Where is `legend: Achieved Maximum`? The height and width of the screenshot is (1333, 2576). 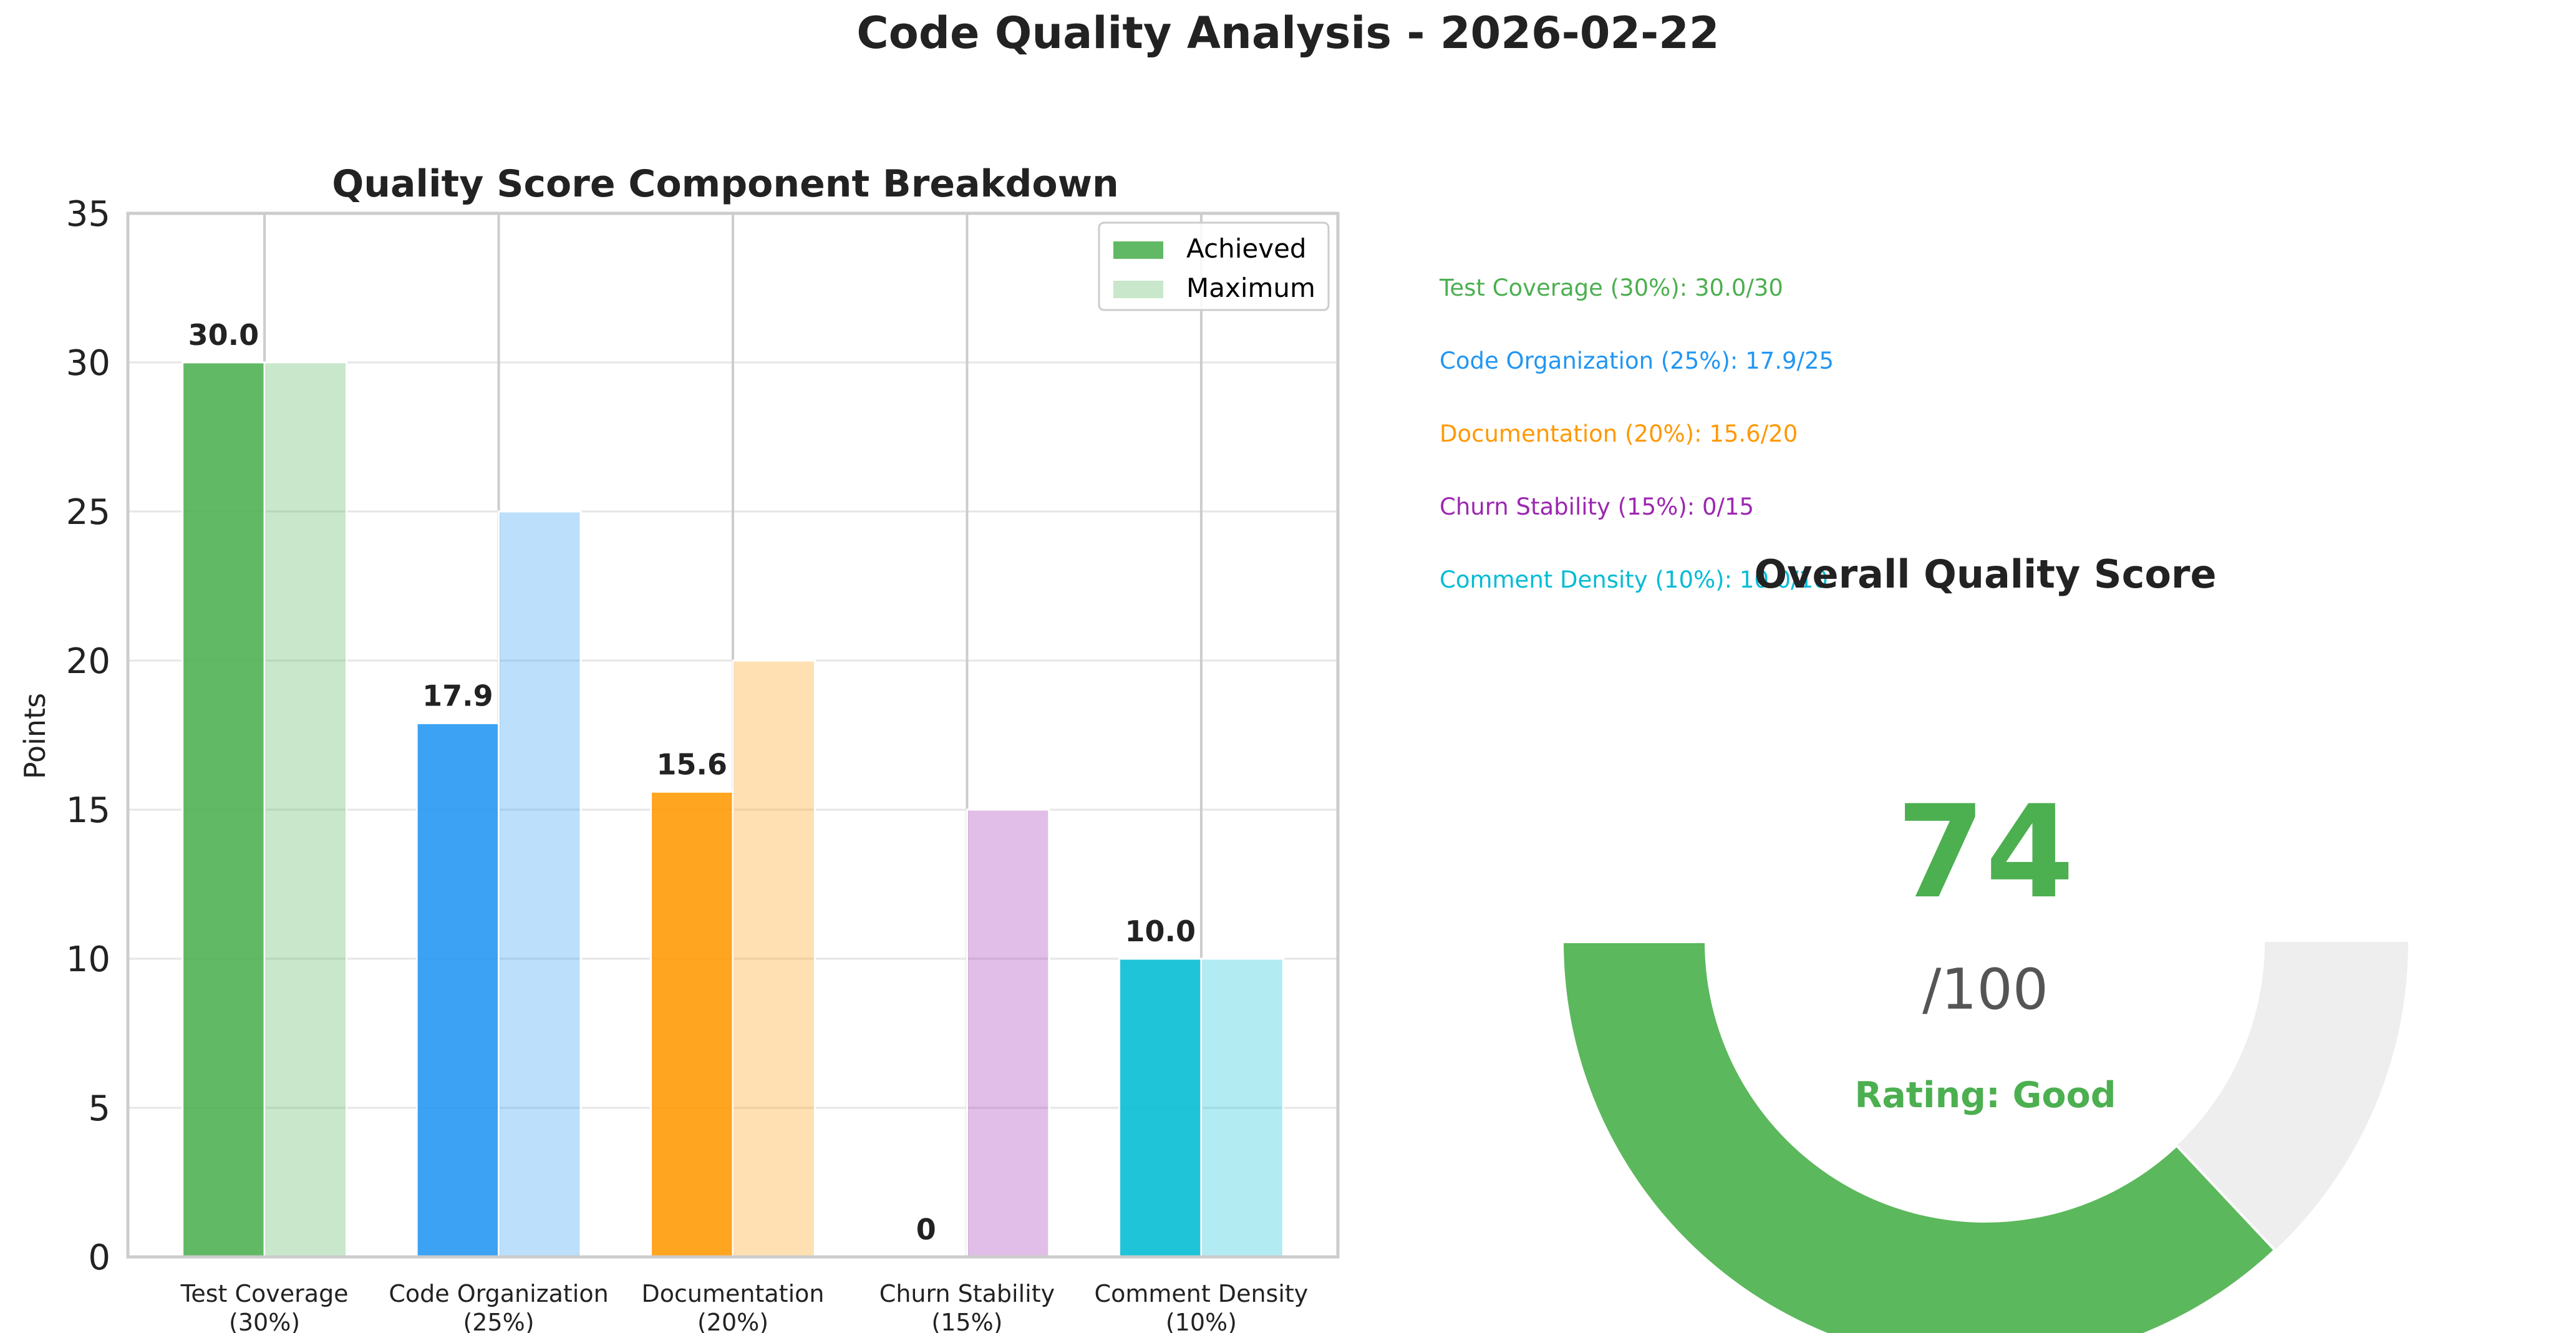 legend: Achieved Maximum is located at coordinates (1214, 266).